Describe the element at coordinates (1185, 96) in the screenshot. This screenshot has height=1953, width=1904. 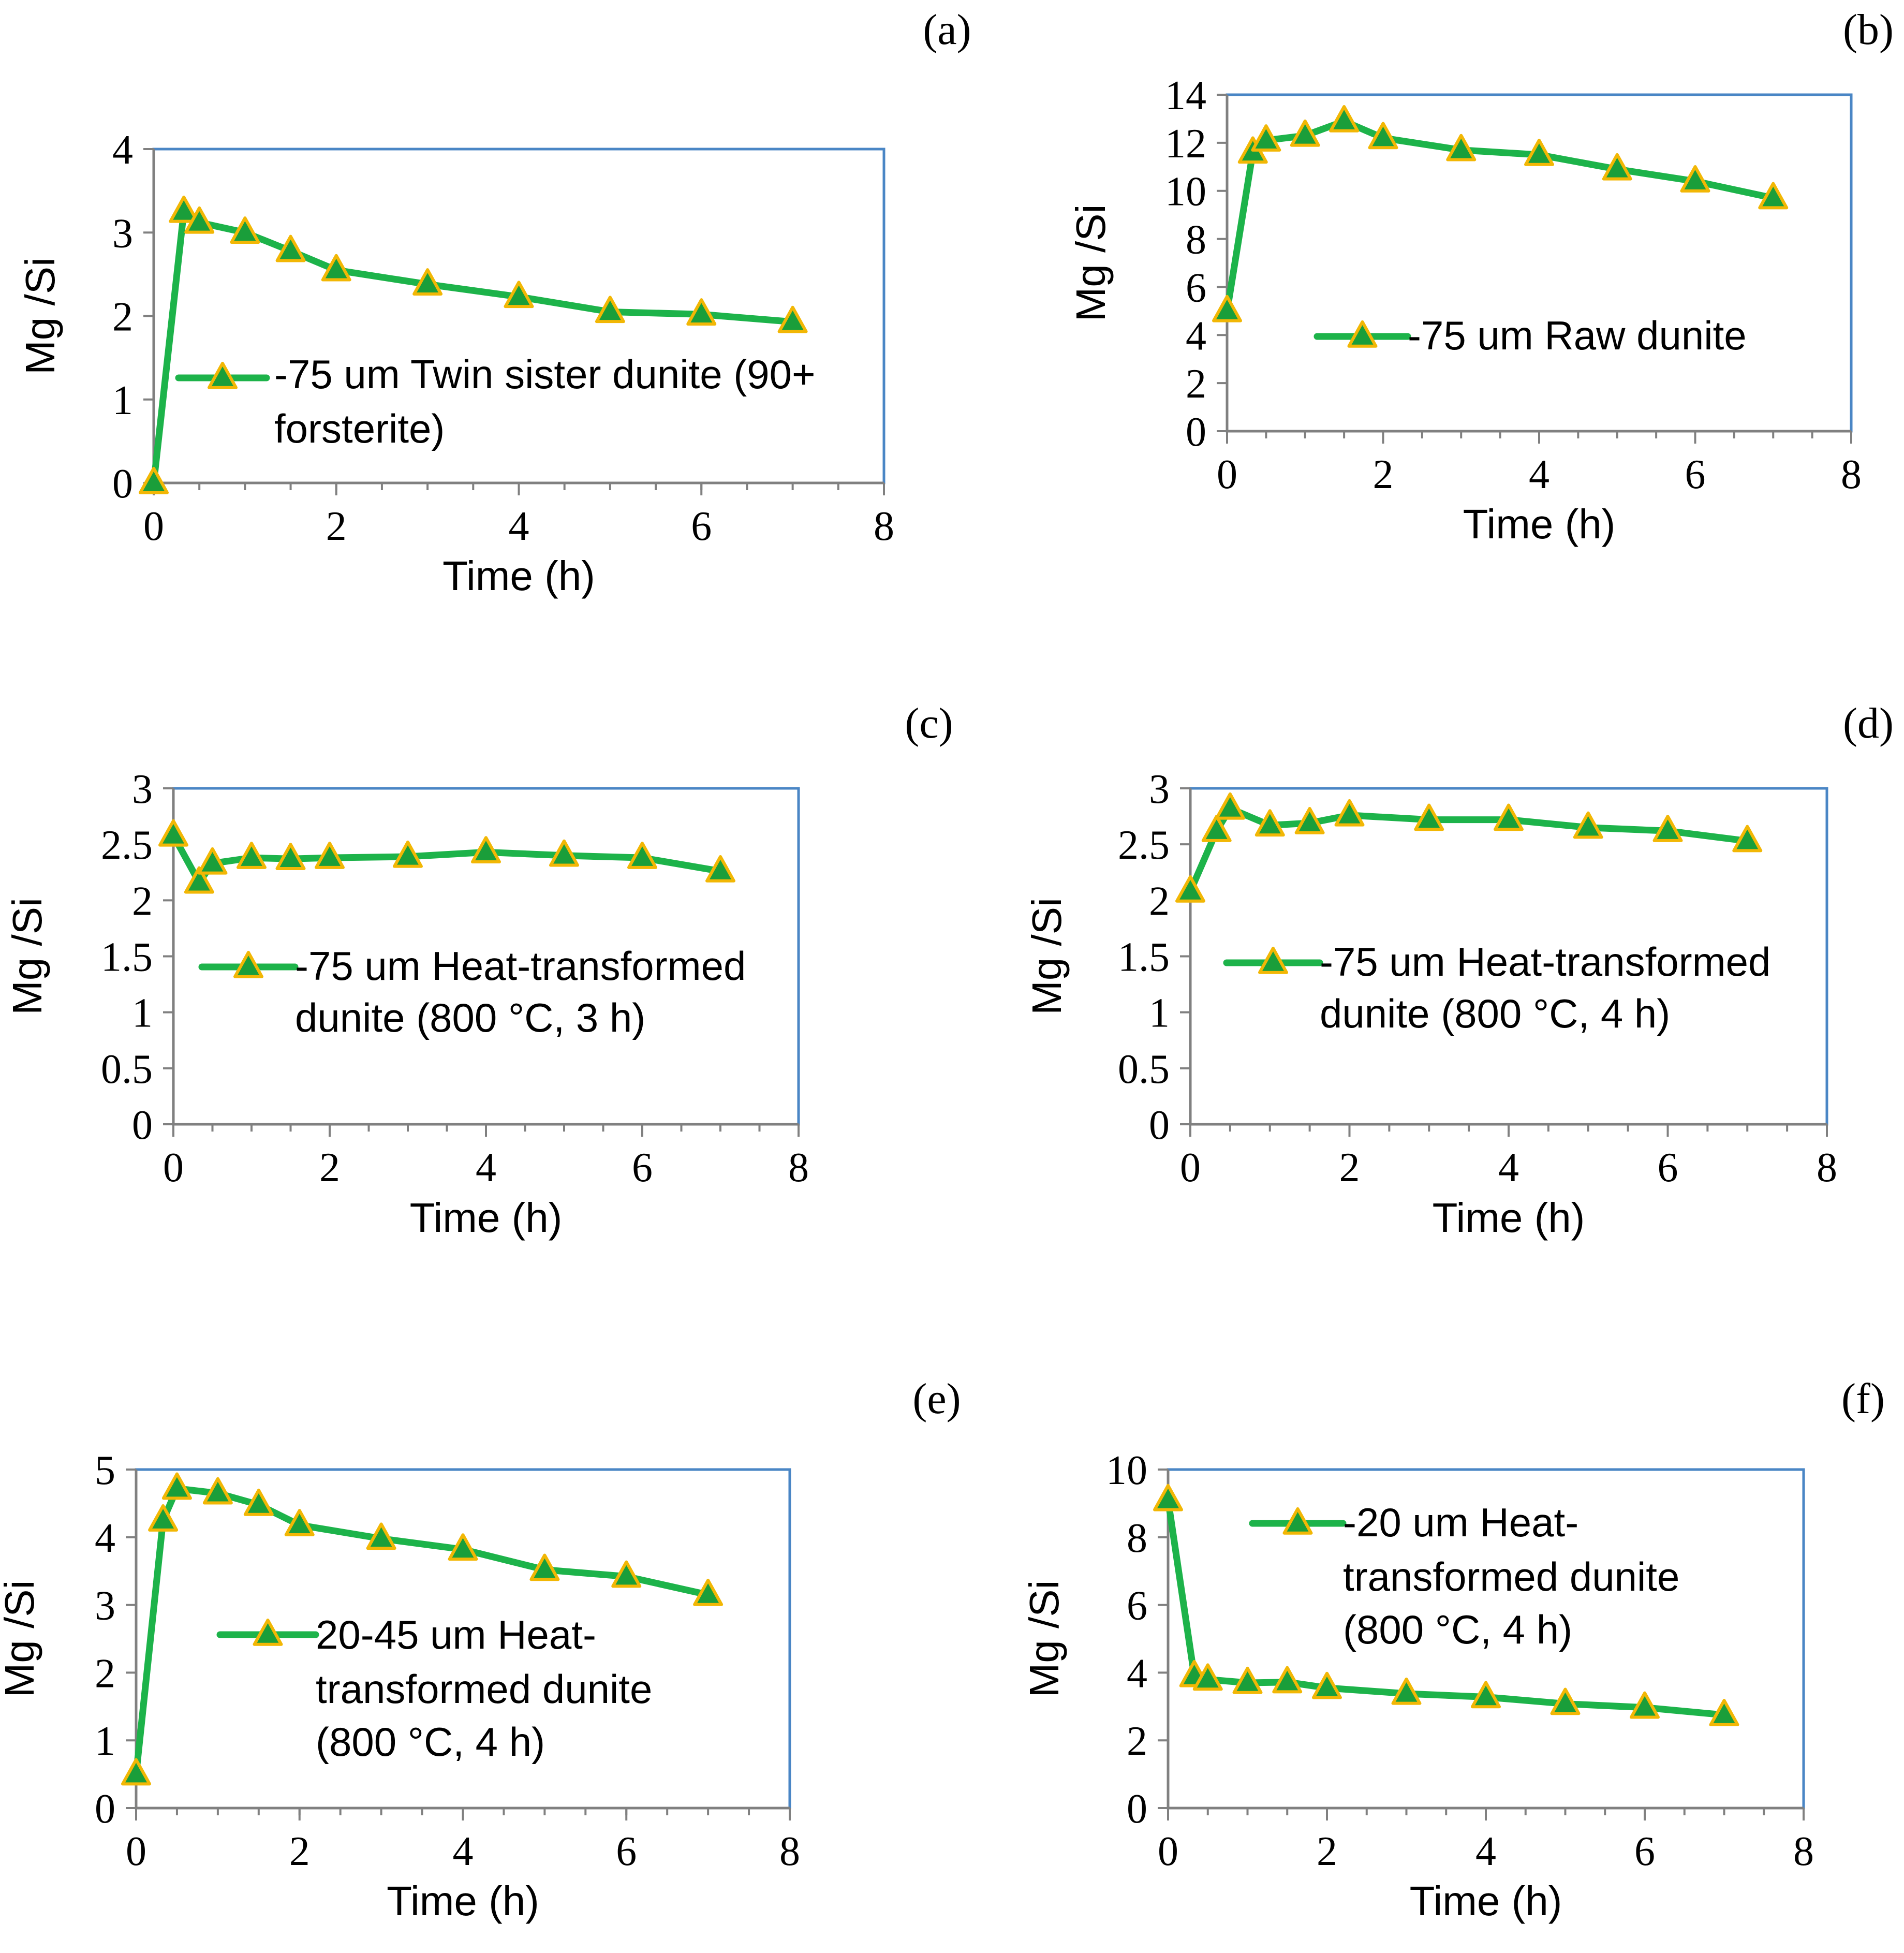
I see `y-tick-label: 14` at that location.